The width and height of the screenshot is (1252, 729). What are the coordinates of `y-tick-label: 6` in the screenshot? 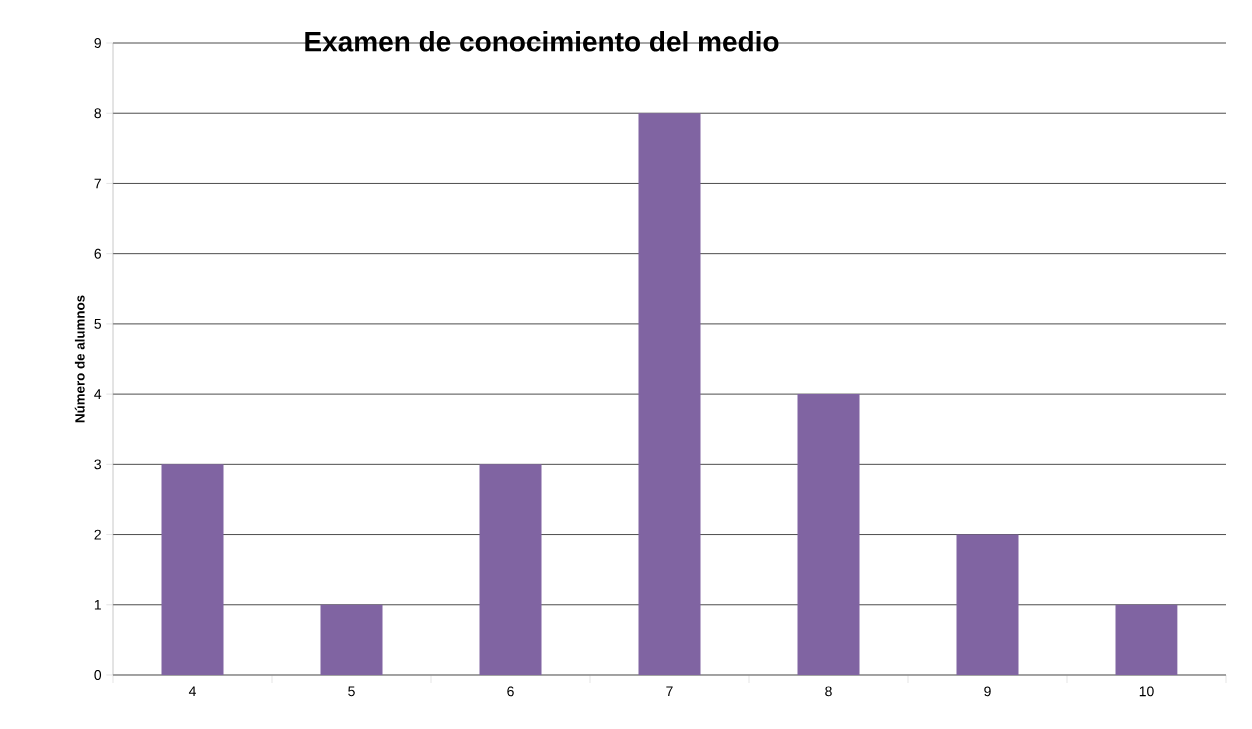 It's located at (98, 253).